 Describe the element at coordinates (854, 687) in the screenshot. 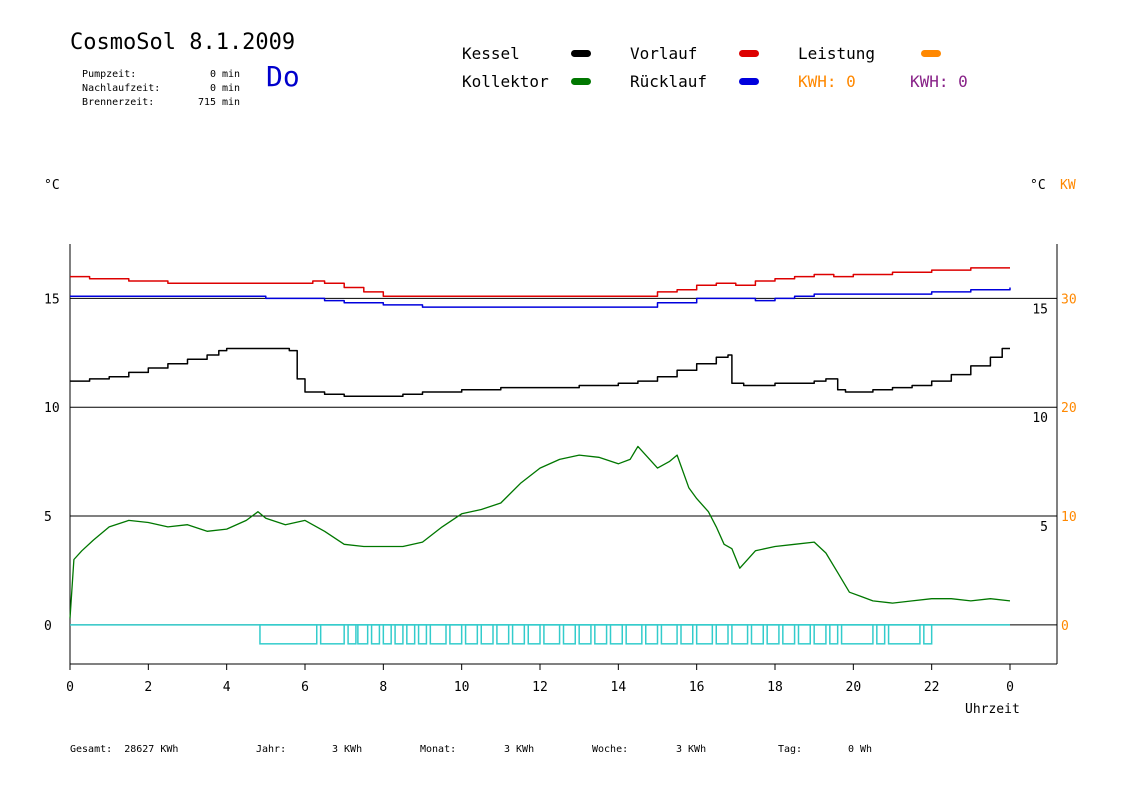

I see `x-tick-label: 20` at that location.